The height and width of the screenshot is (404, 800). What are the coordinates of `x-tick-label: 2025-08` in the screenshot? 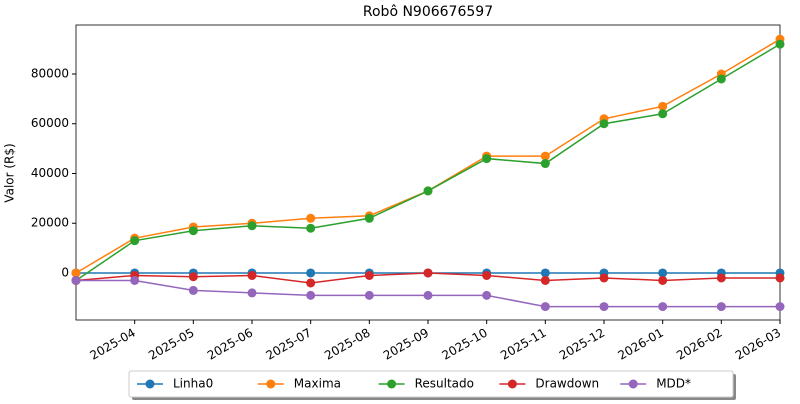 It's located at (347, 344).